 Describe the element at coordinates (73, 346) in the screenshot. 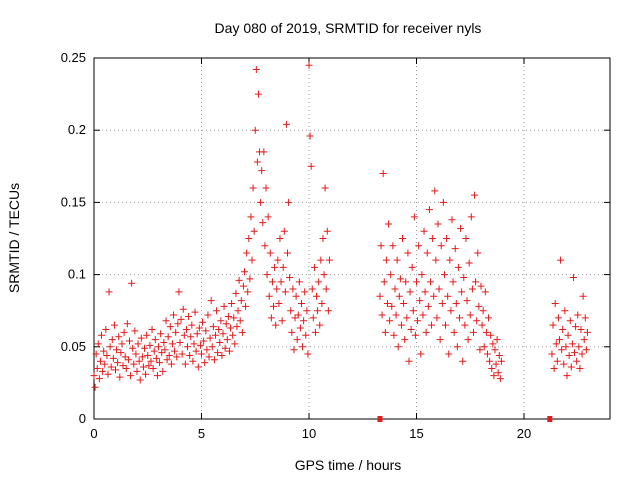

I see `y-tick-label: 0.05` at that location.